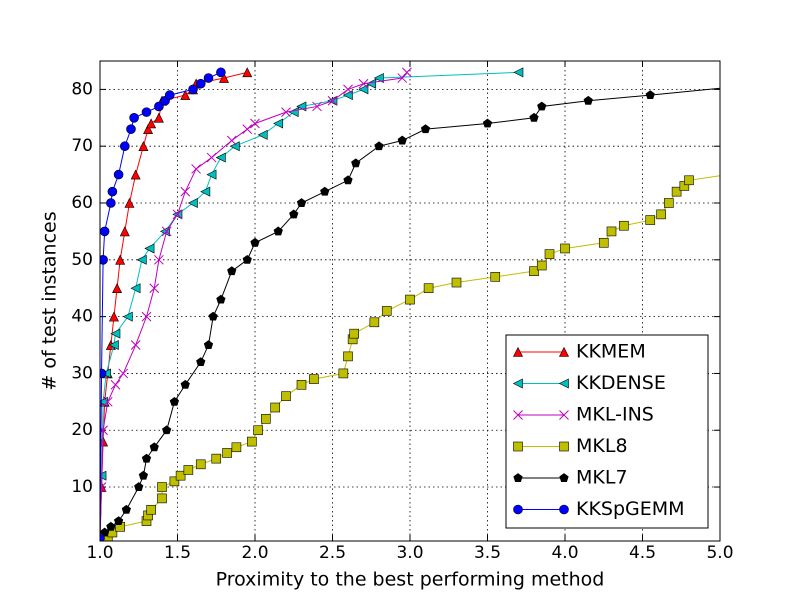 The width and height of the screenshot is (800, 600). I want to click on legend-label: MKL7, so click(602, 478).